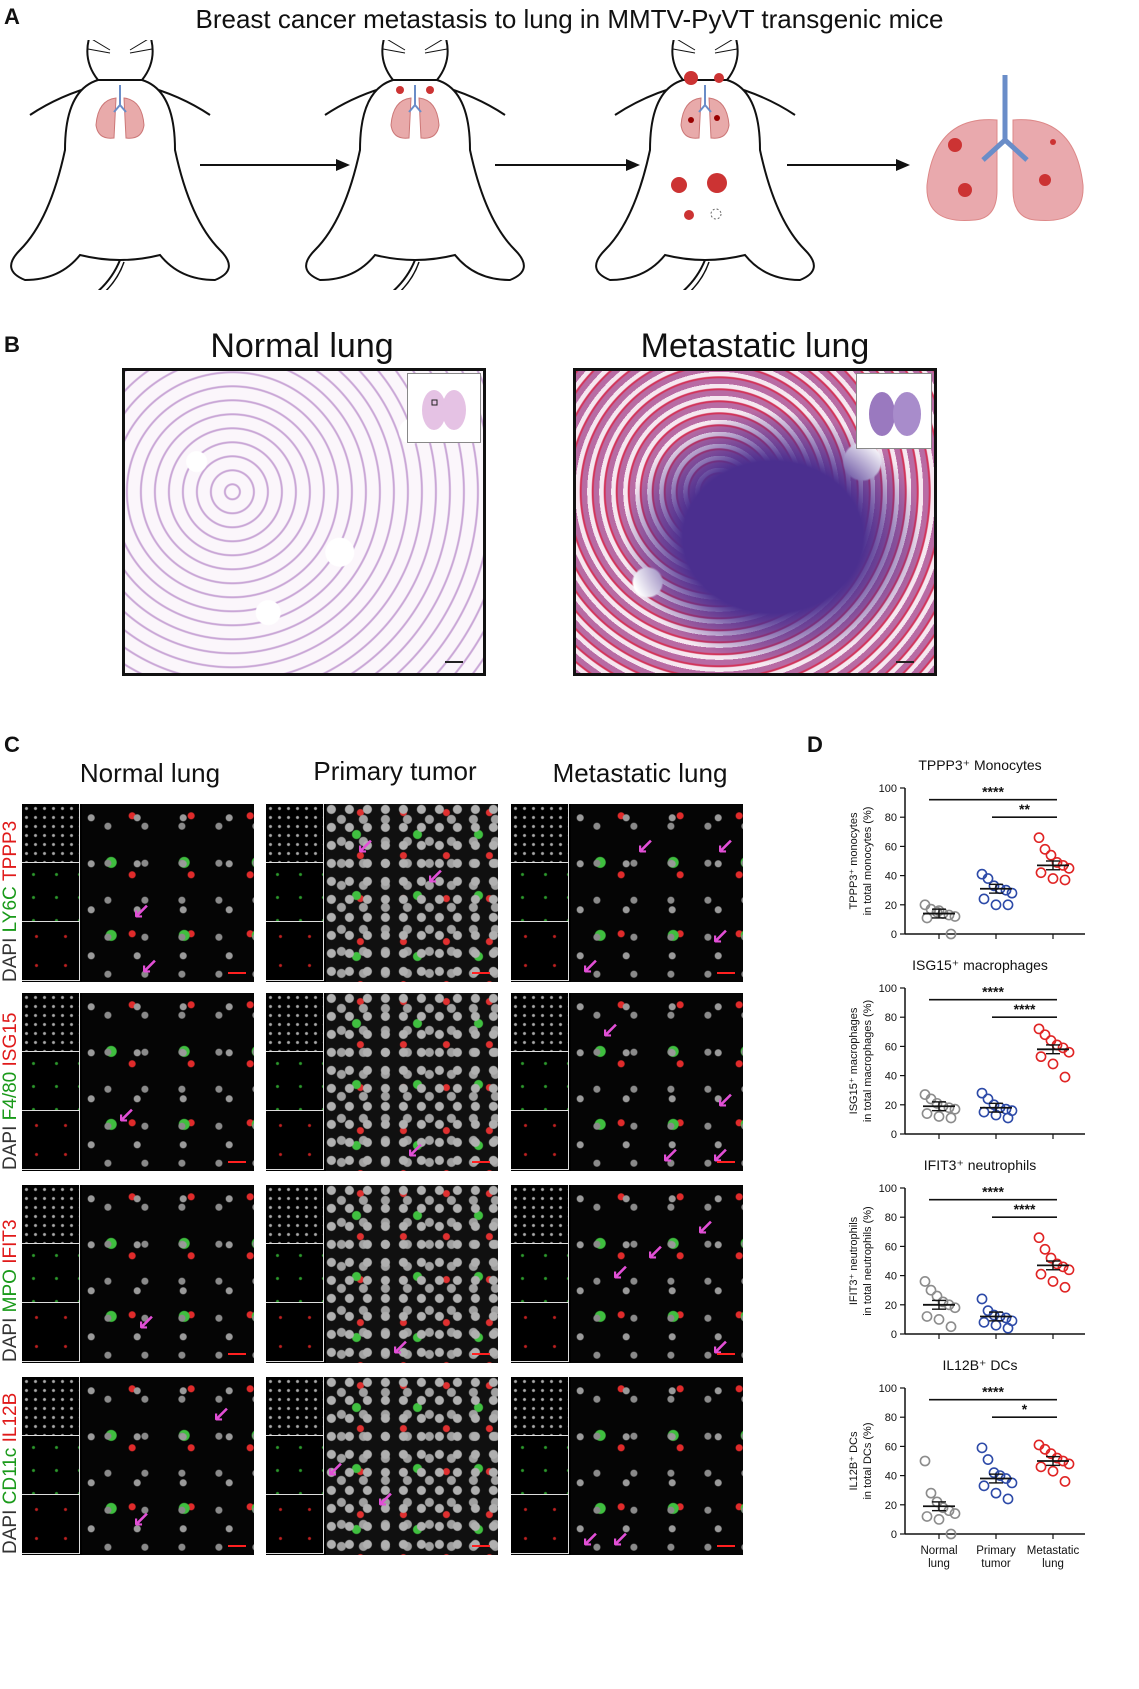  Describe the element at coordinates (979, 1365) in the screenshot. I see `chart-title: IL12B⁺ DCs` at that location.